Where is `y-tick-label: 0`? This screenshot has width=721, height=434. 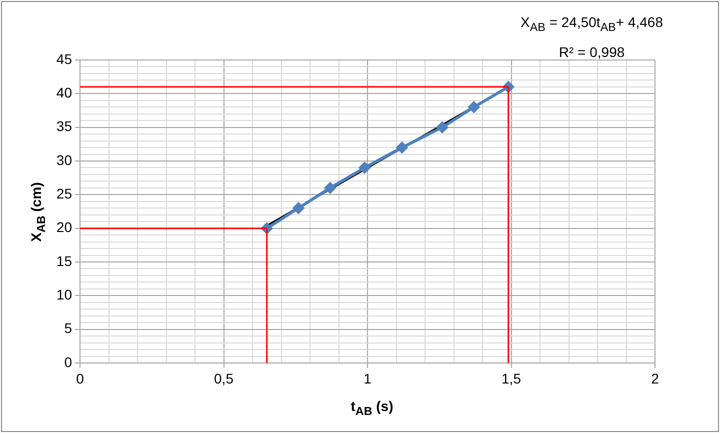 y-tick-label: 0 is located at coordinates (68, 362).